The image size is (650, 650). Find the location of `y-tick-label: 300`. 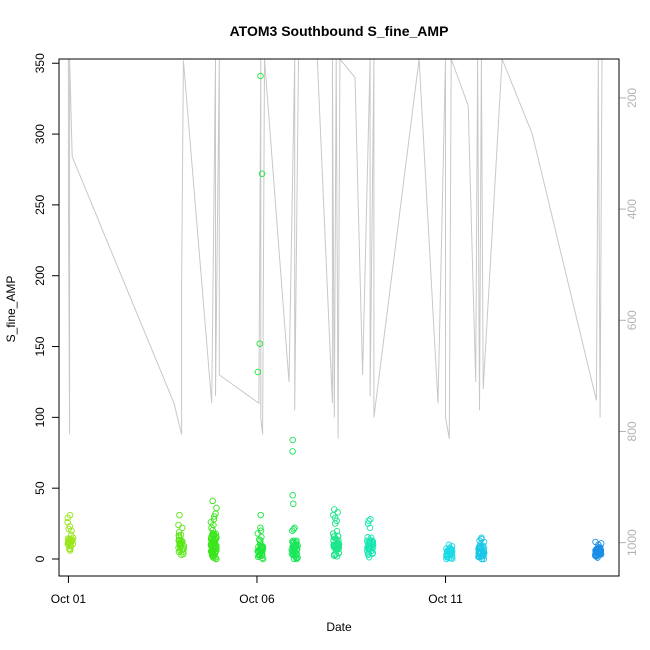

y-tick-label: 300 is located at coordinates (40, 134).